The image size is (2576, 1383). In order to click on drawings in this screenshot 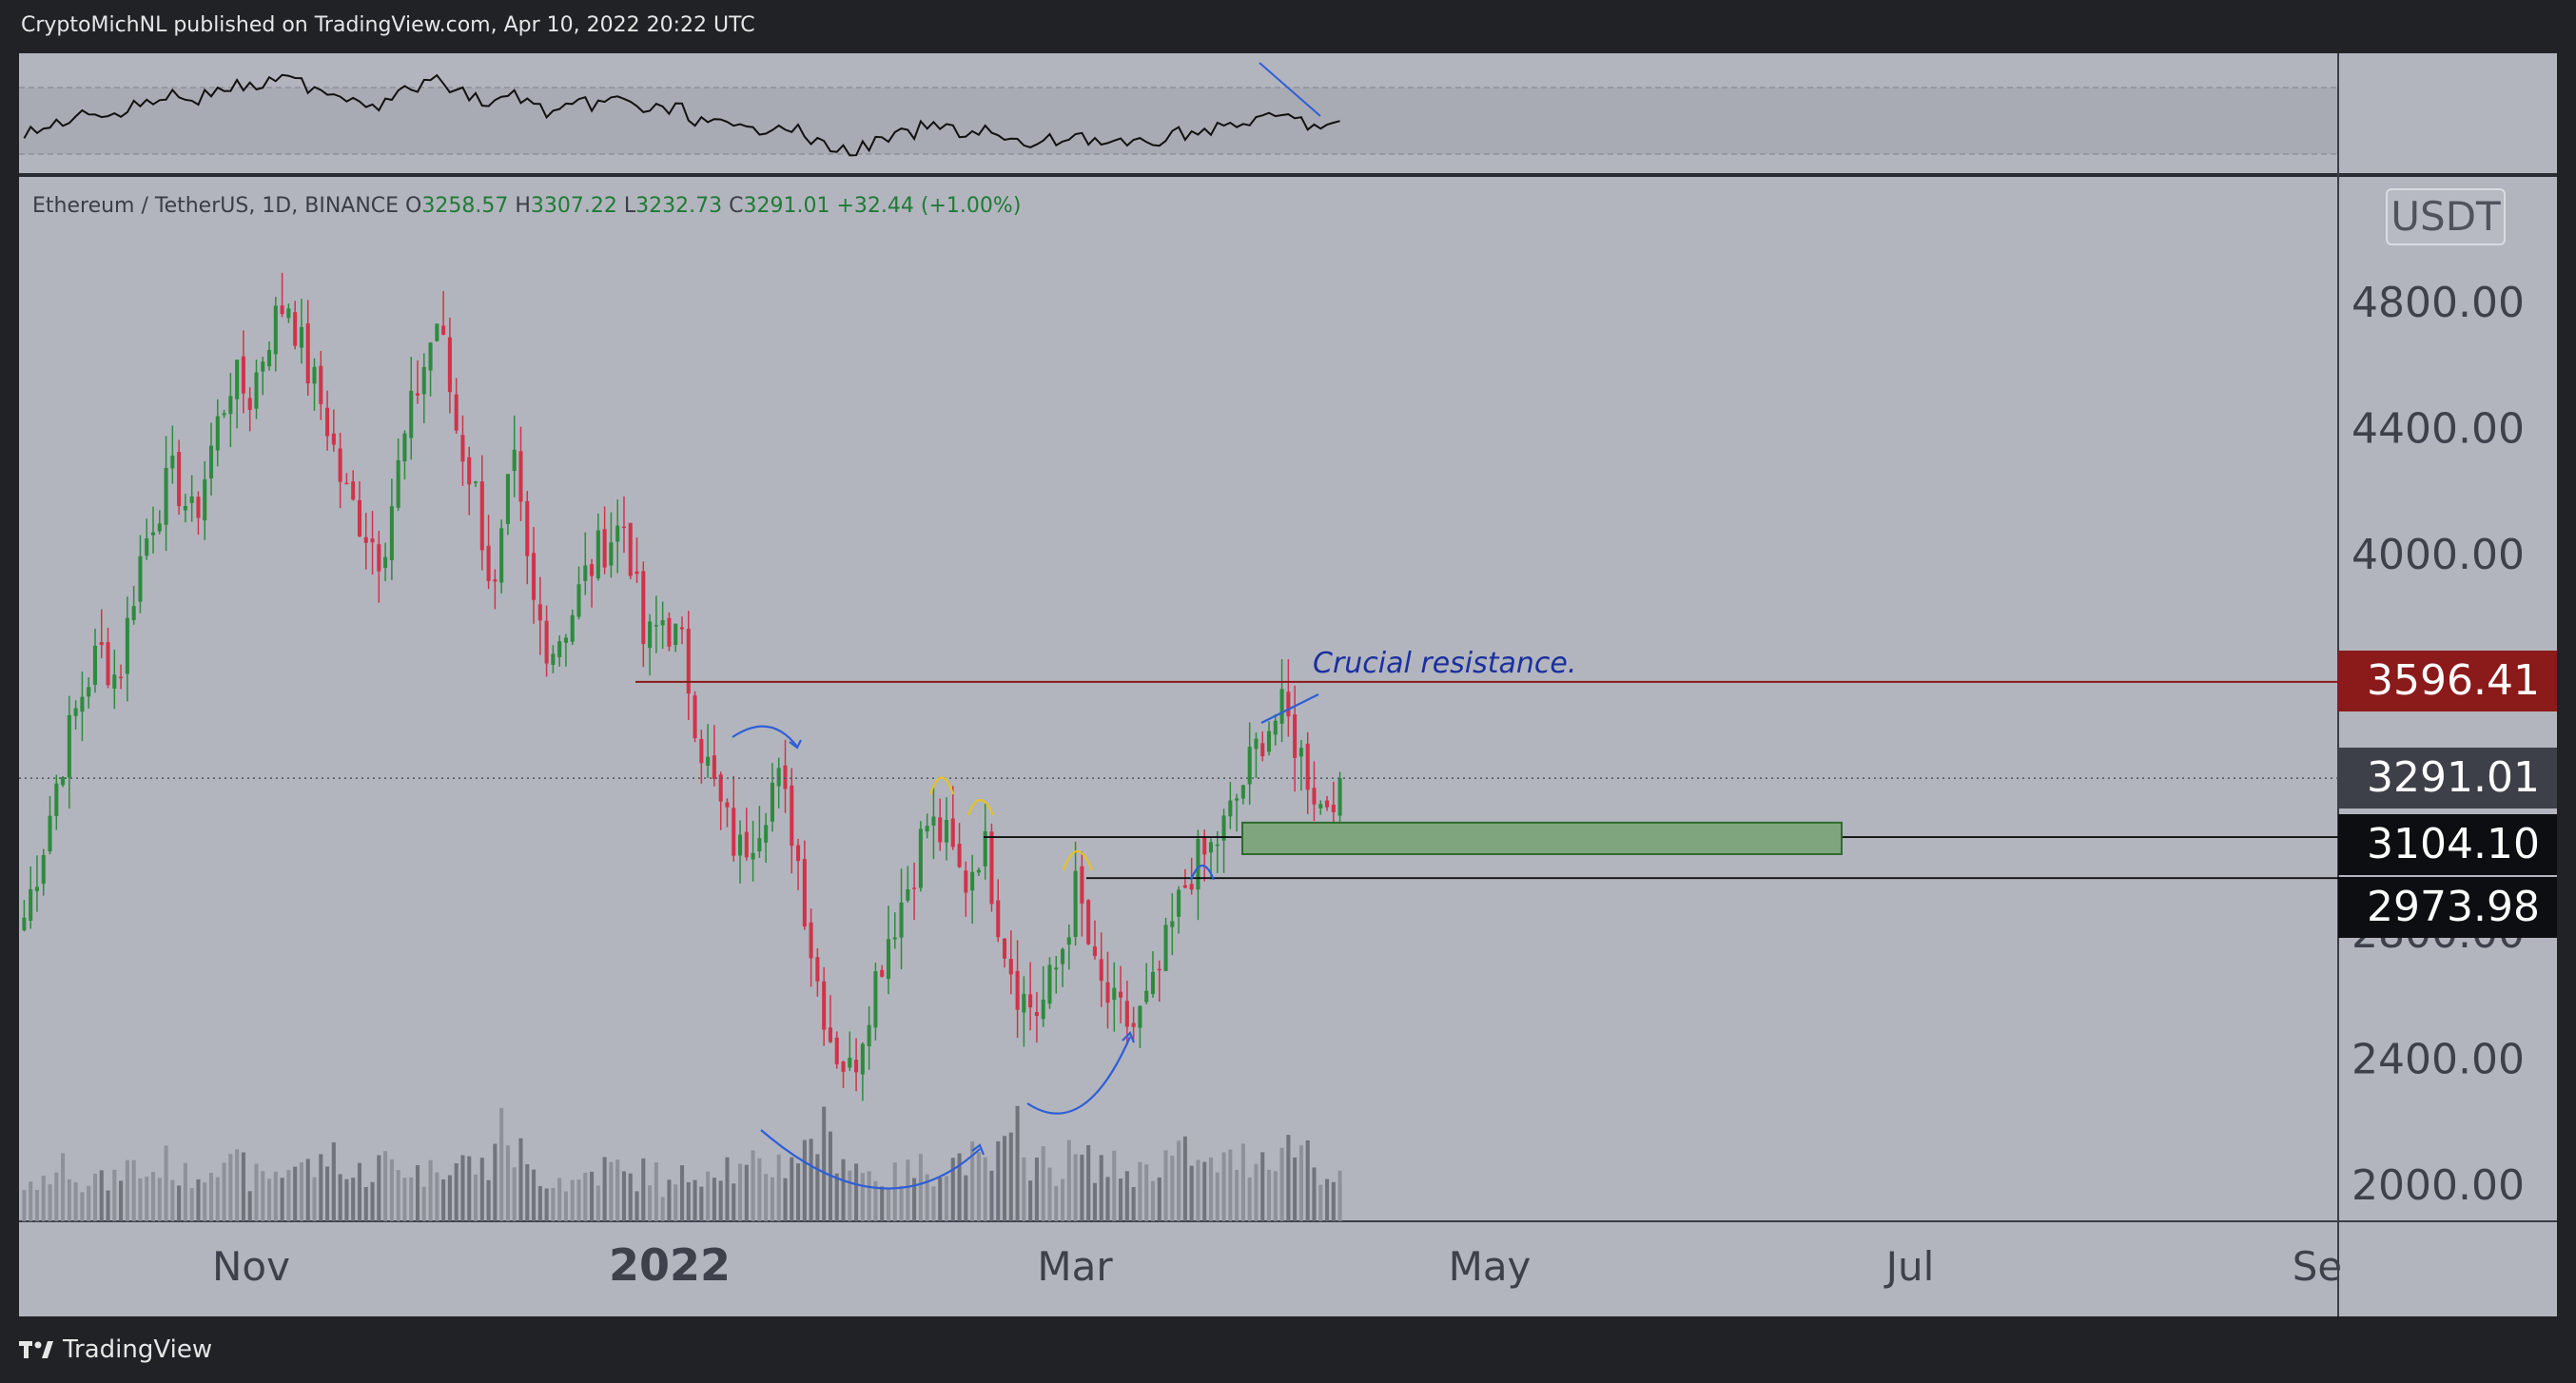, I will do `click(1025, 942)`.